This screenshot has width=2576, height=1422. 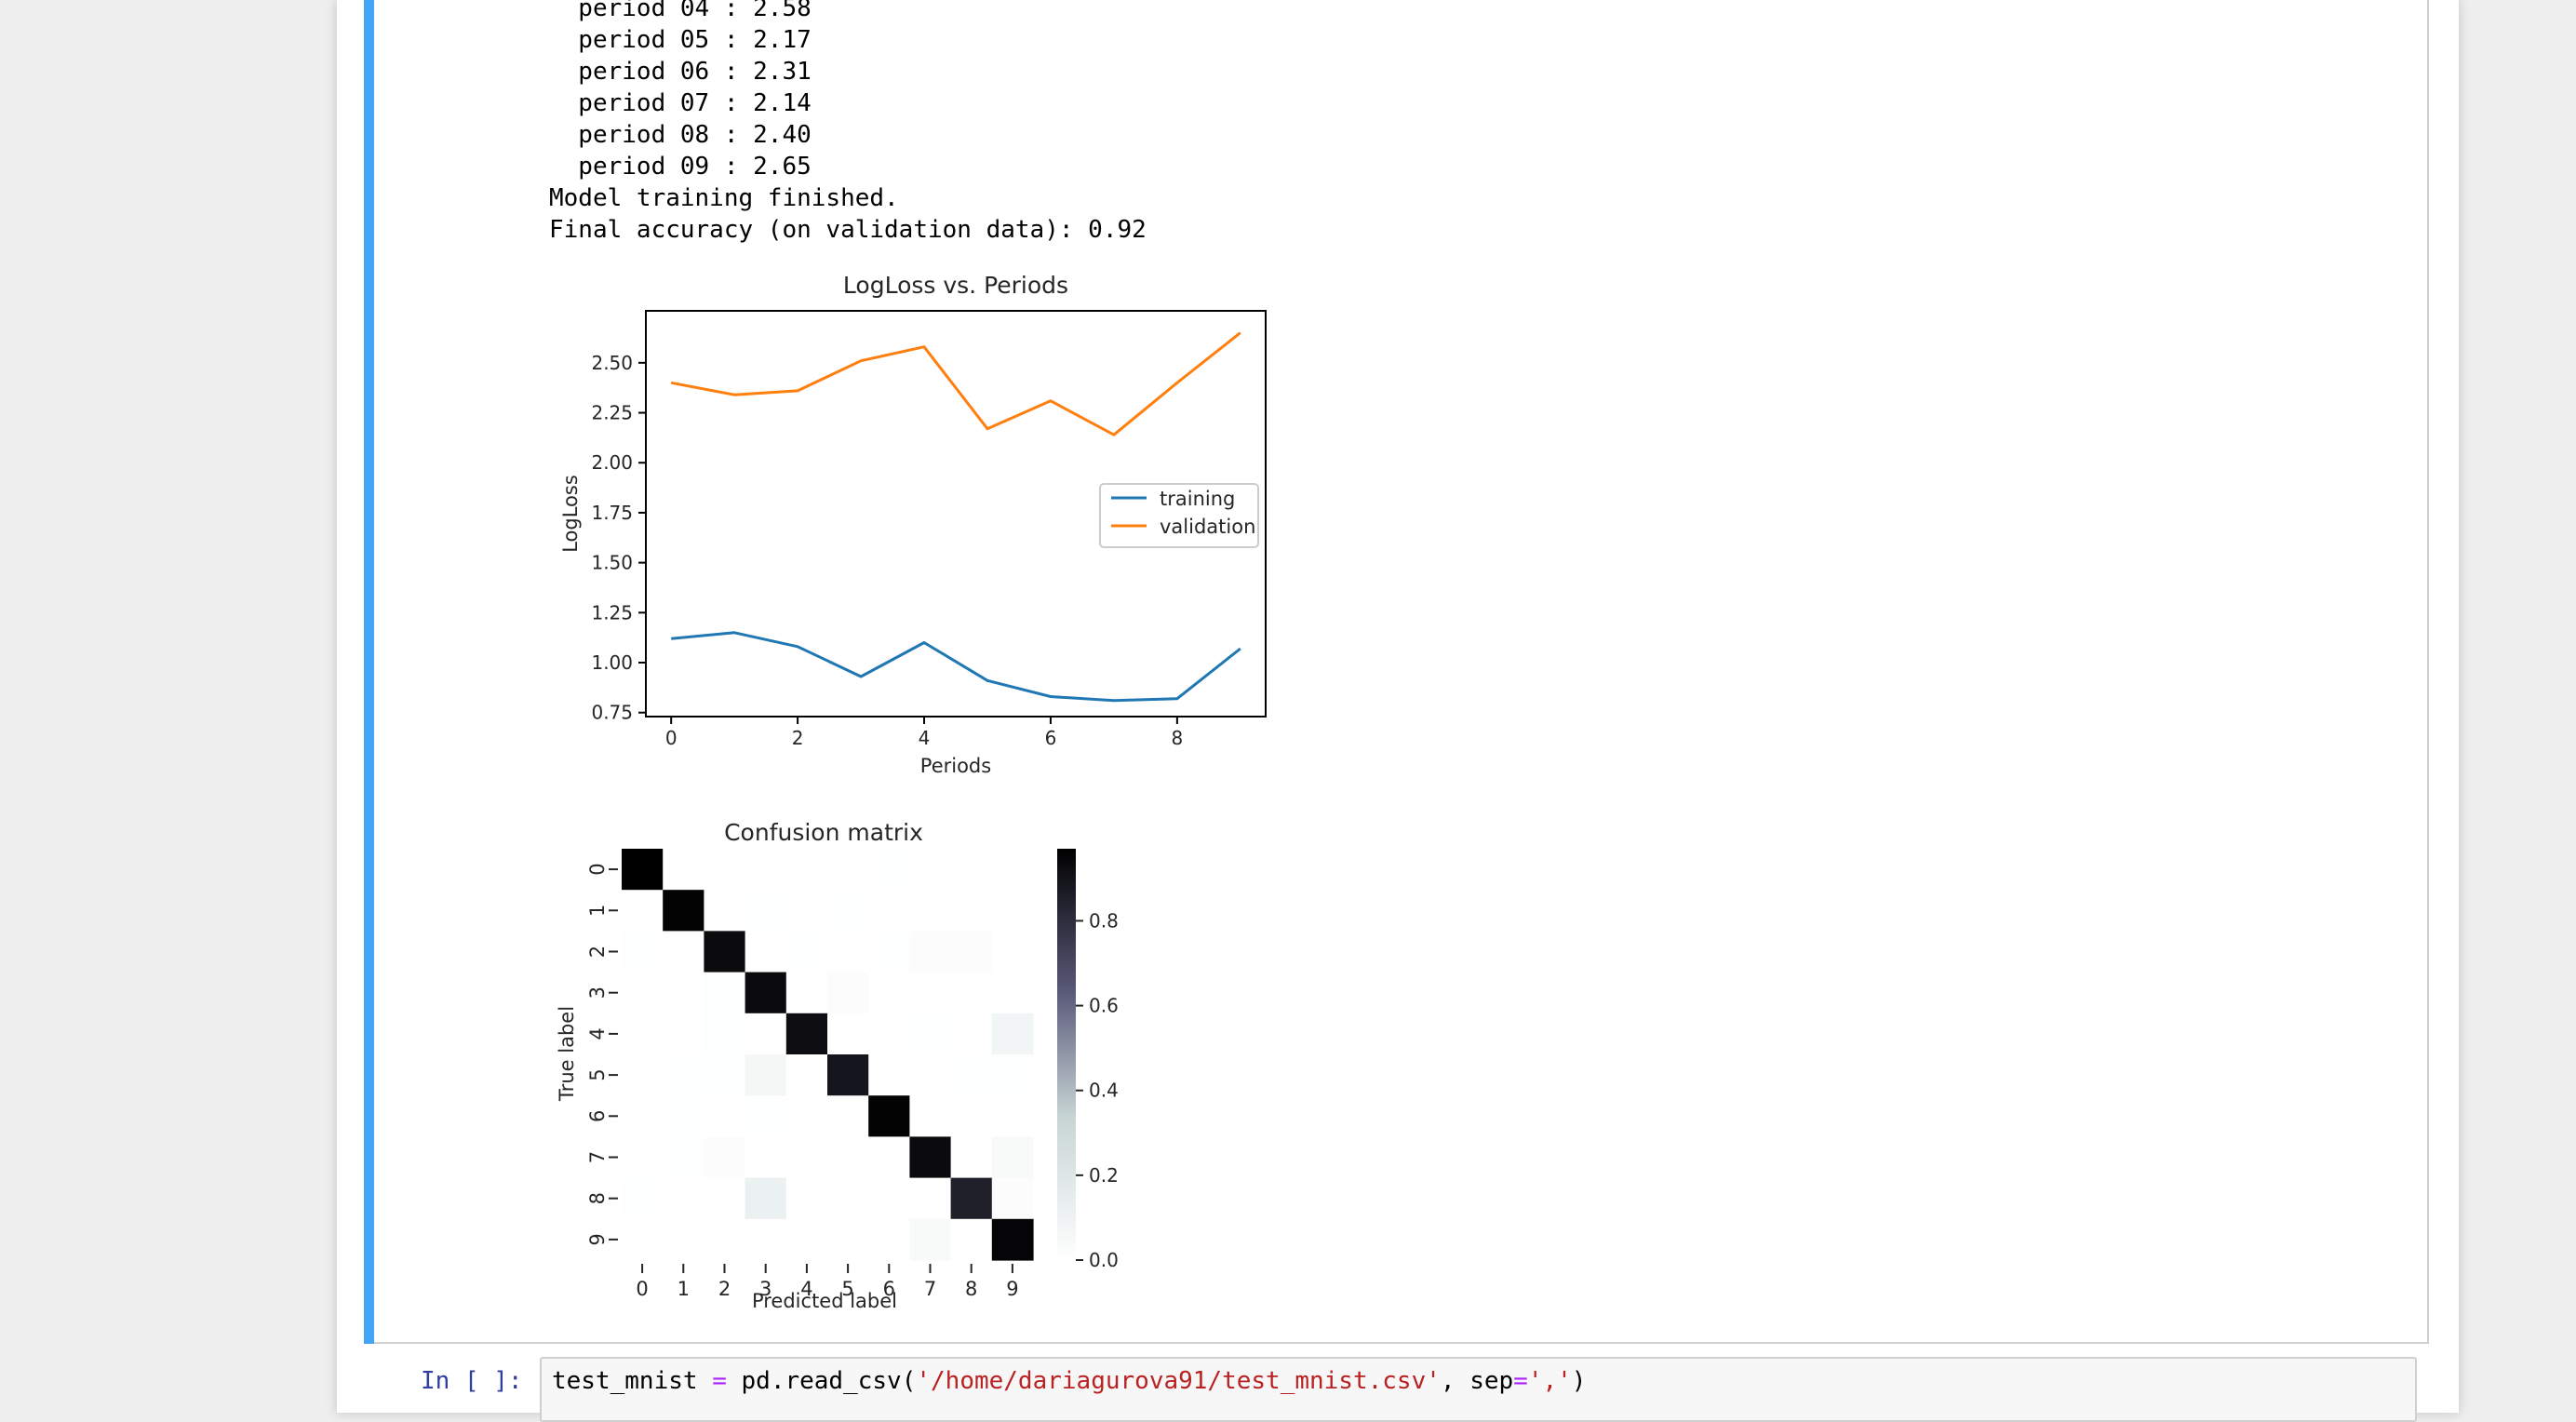 I want to click on code-editor, so click(x=1478, y=1389).